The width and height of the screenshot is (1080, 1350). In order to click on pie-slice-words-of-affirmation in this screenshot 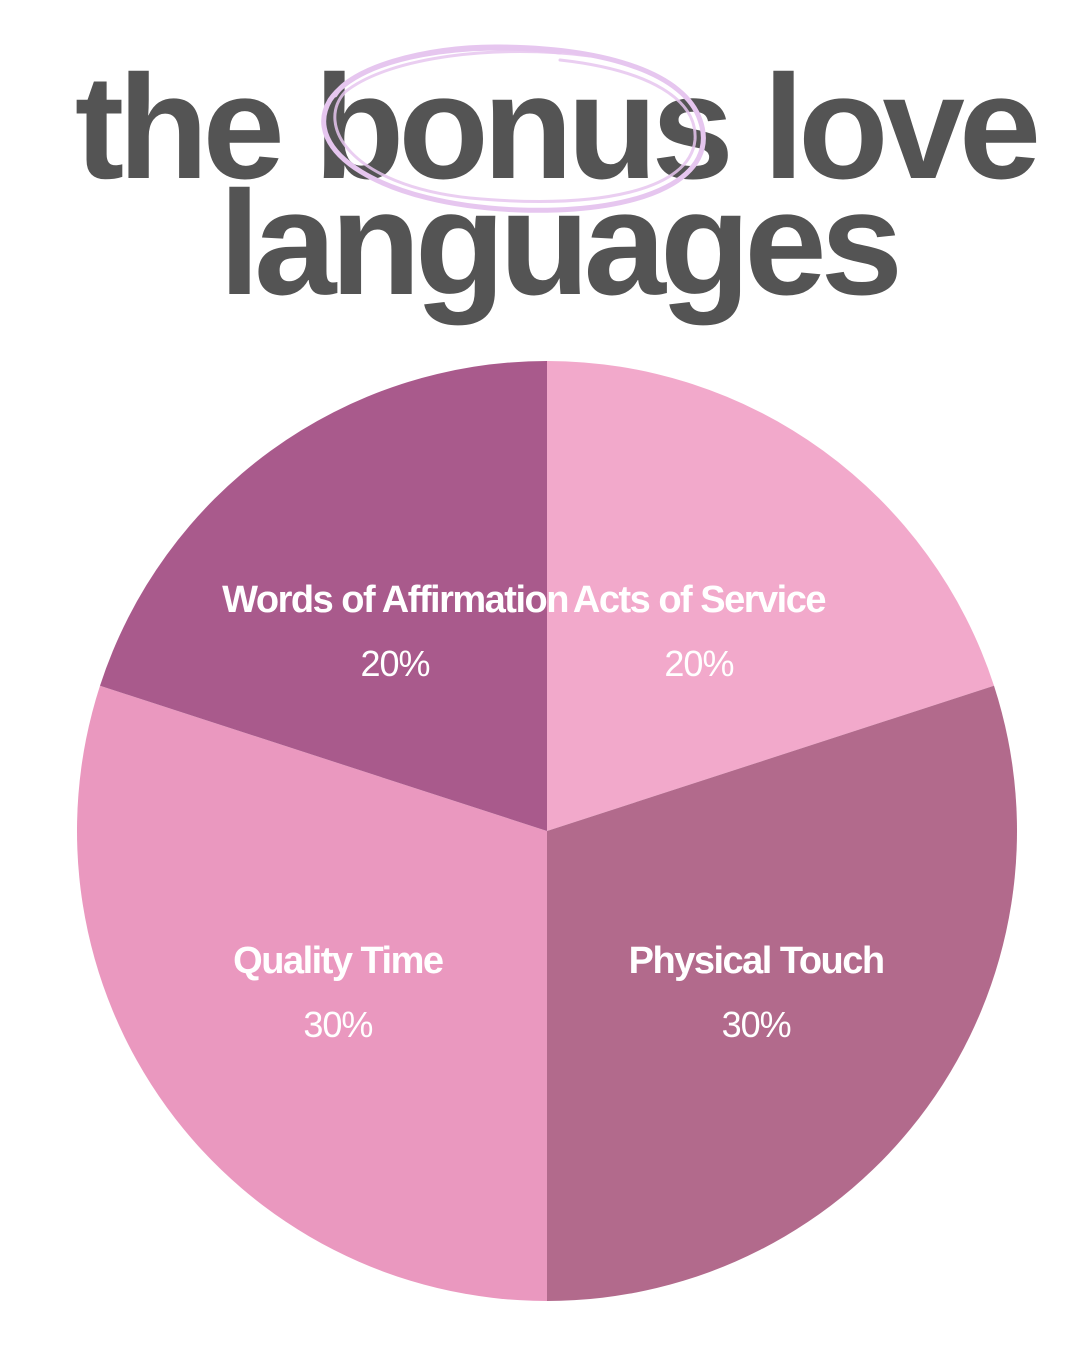, I will do `click(323, 596)`.